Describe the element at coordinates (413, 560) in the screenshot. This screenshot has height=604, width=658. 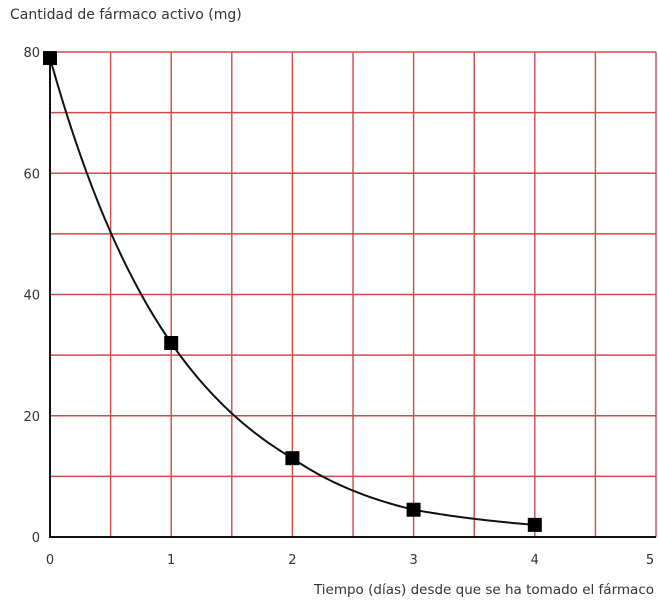
I see `x-tick-label: 3` at that location.